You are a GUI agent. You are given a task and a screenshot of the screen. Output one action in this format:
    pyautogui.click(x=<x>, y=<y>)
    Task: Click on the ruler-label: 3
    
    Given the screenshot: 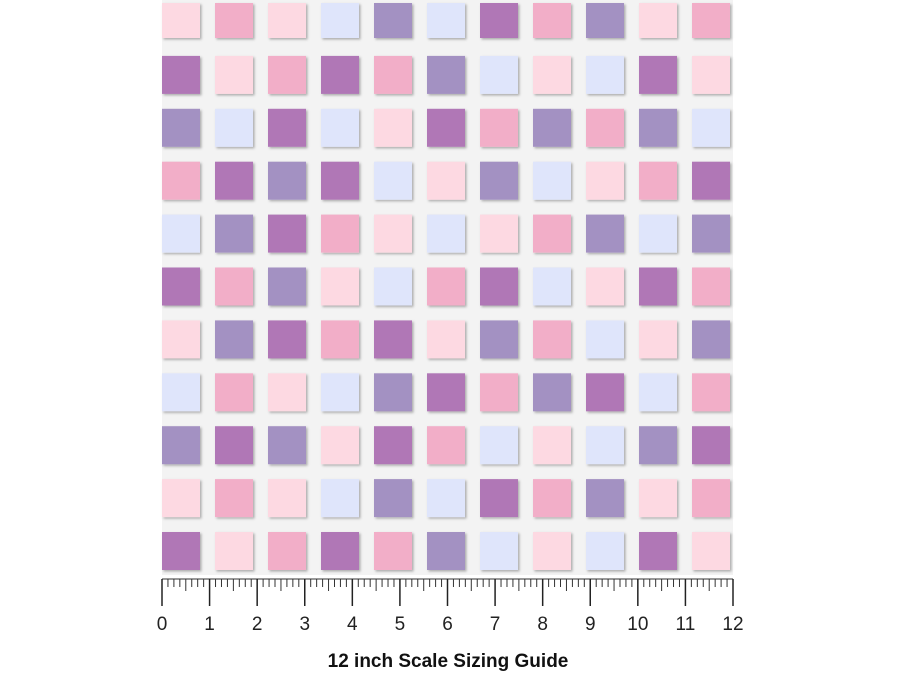 What is the action you would take?
    pyautogui.click(x=304, y=624)
    